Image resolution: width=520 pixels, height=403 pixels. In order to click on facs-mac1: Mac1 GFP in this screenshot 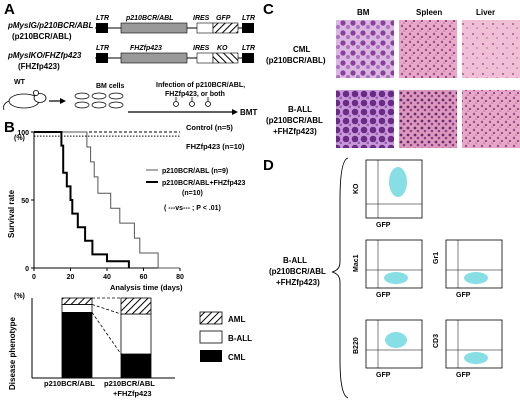, I will do `click(388, 269)`.